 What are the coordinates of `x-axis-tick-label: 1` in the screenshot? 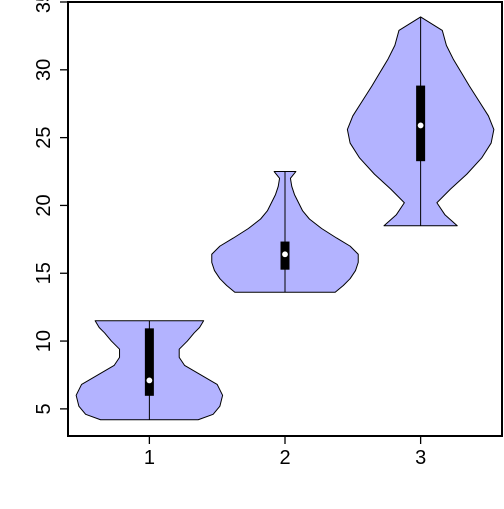 It's located at (149, 458).